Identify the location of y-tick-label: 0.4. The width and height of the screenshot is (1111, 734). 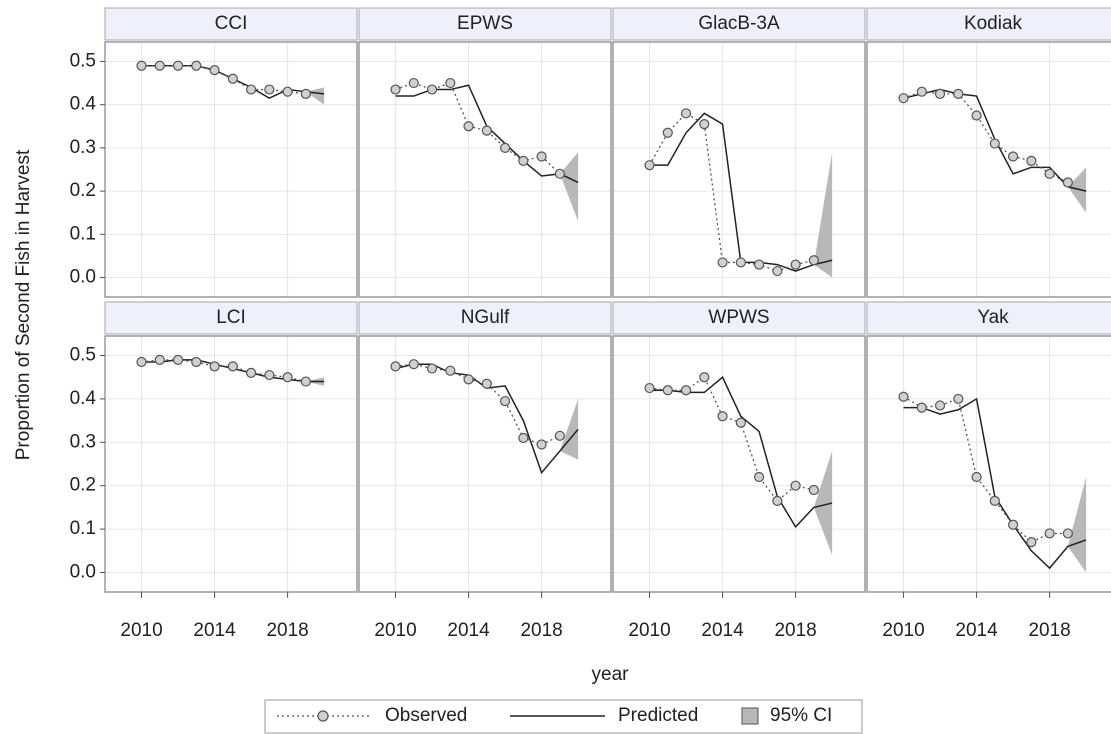
(83, 398).